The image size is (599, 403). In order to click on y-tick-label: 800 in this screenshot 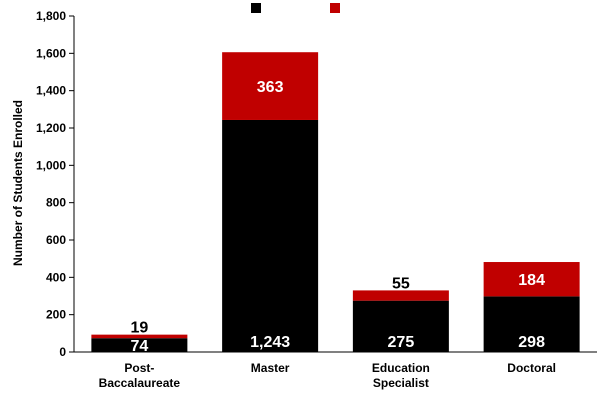, I will do `click(56, 203)`.